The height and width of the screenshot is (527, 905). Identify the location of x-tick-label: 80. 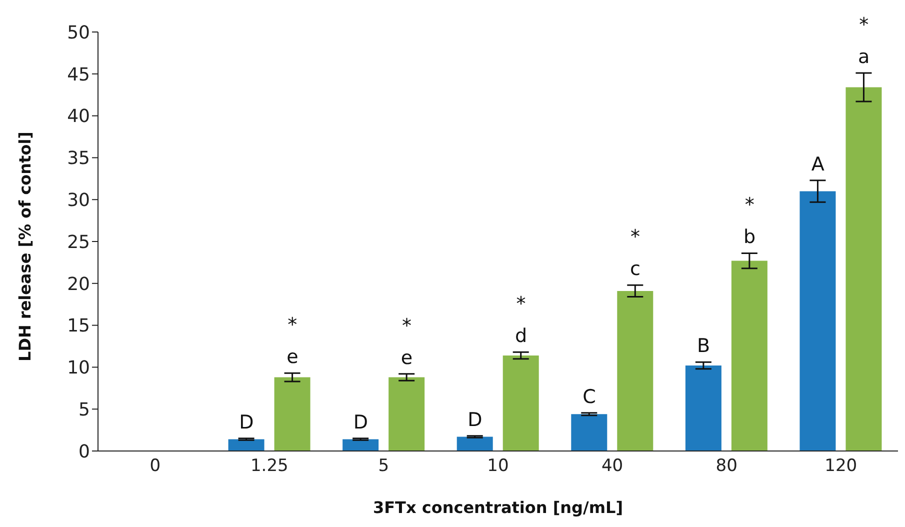
(727, 466).